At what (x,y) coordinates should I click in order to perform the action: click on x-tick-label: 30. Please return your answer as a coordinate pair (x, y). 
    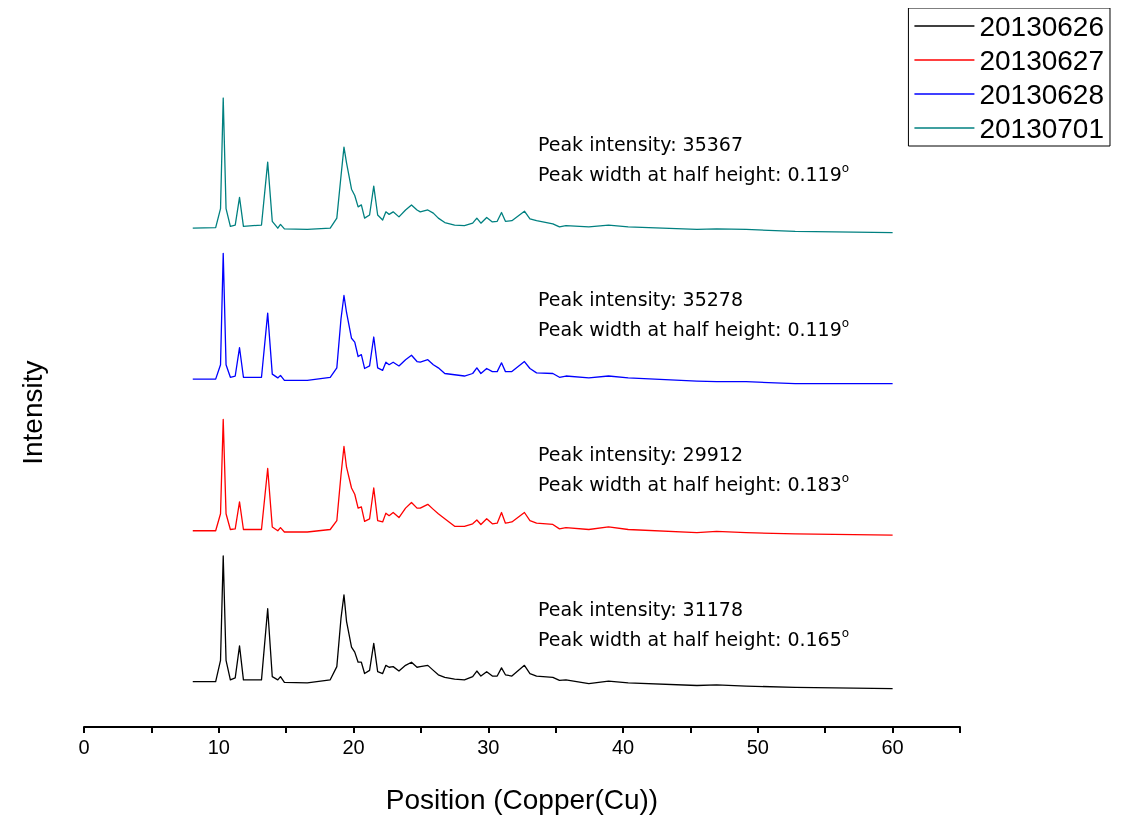
    Looking at the image, I should click on (488, 747).